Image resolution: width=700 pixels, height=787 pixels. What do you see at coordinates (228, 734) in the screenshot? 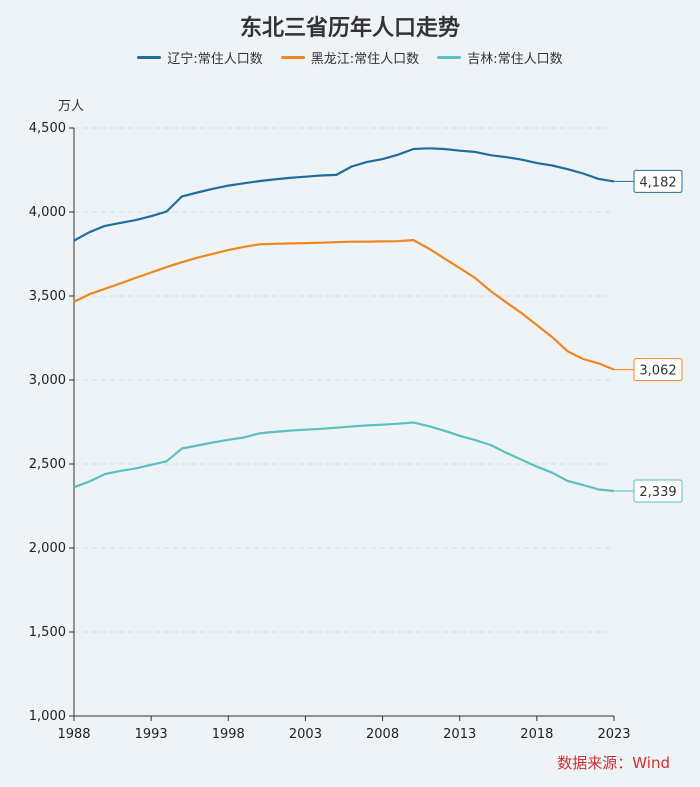
I see `x-tick-label: 1998` at bounding box center [228, 734].